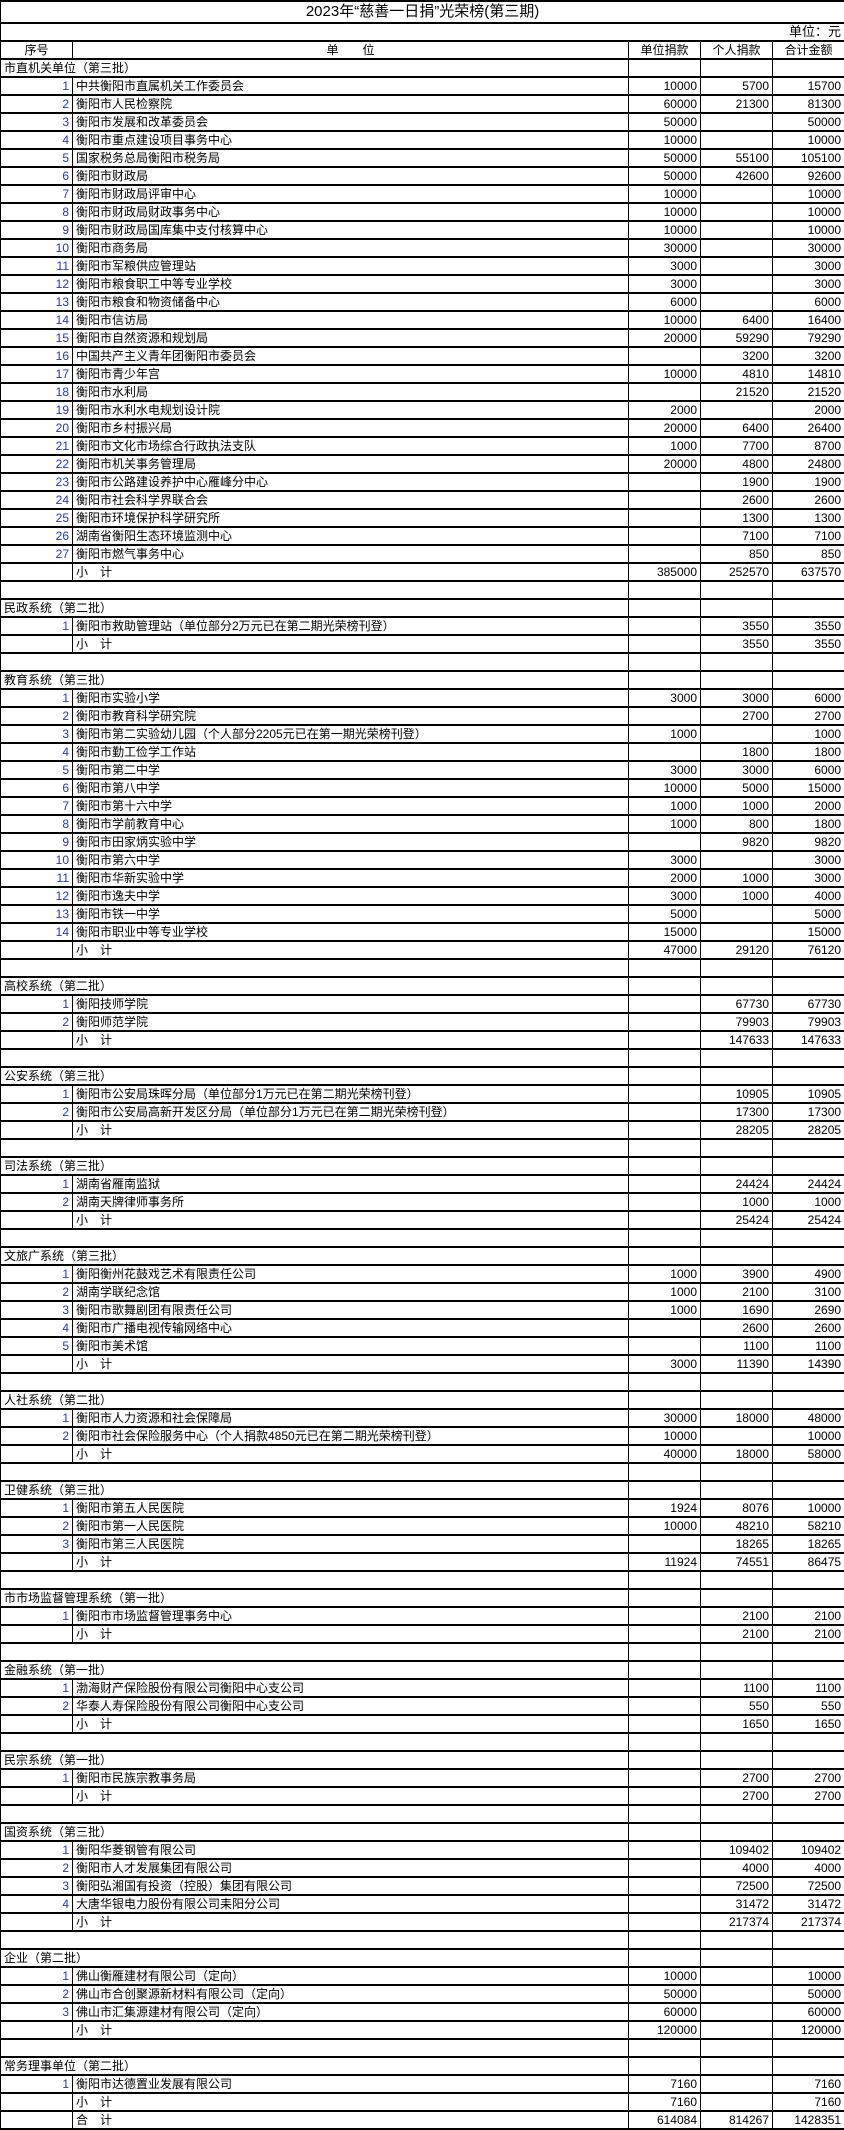 This screenshot has height=2130, width=844. What do you see at coordinates (351, 500) in the screenshot?
I see `unit-cell: 衡阳市社会科学界联合会` at bounding box center [351, 500].